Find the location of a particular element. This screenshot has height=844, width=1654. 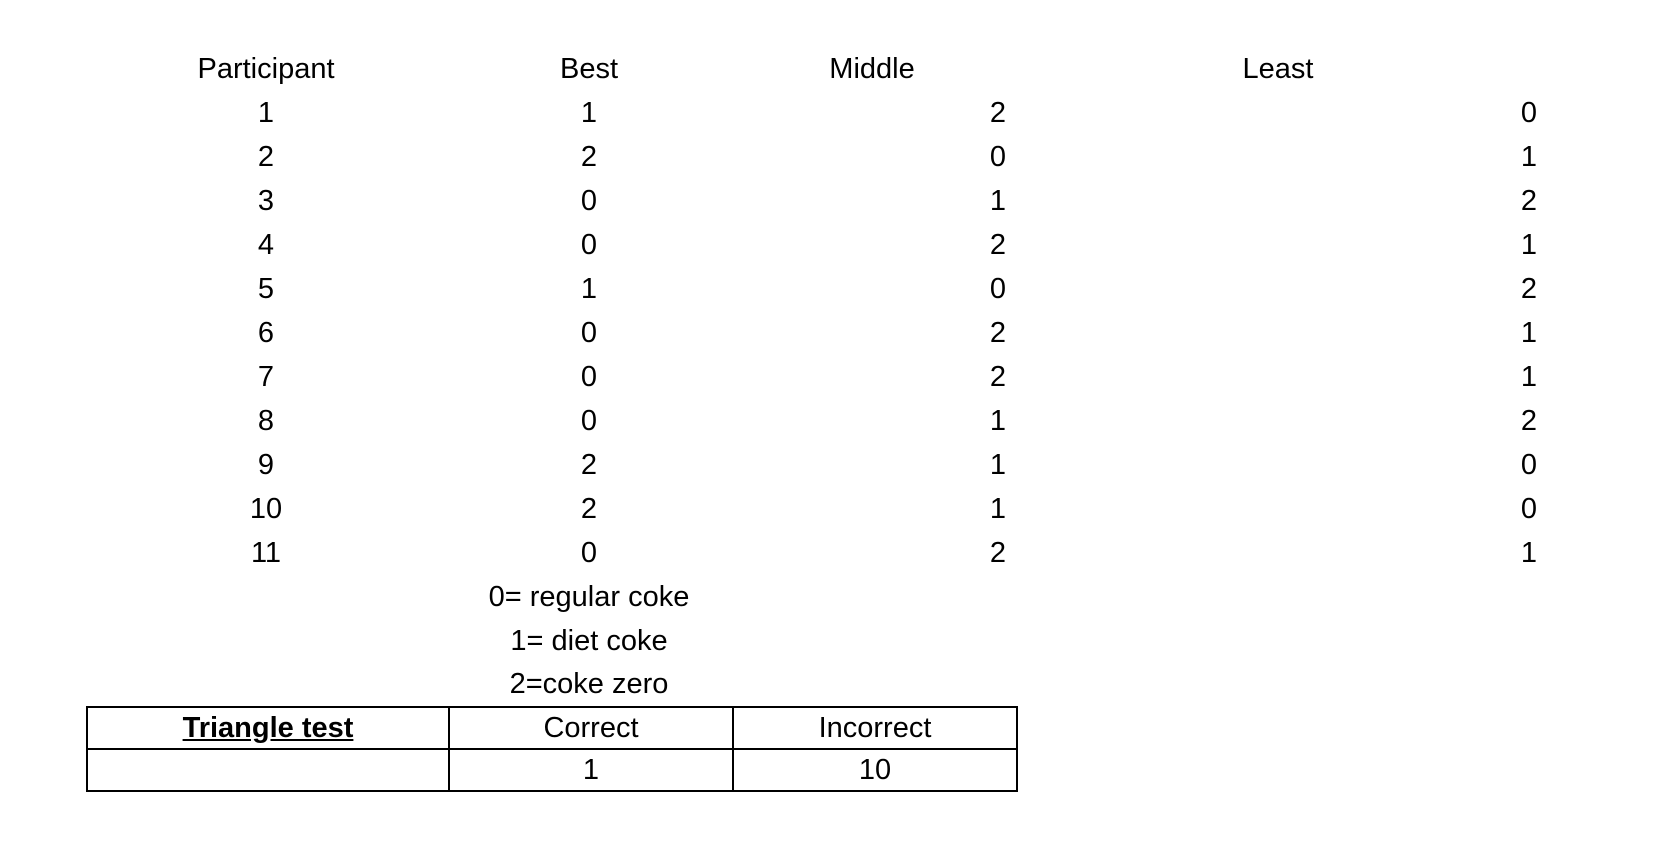

participant-cell: 1 is located at coordinates (266, 113).